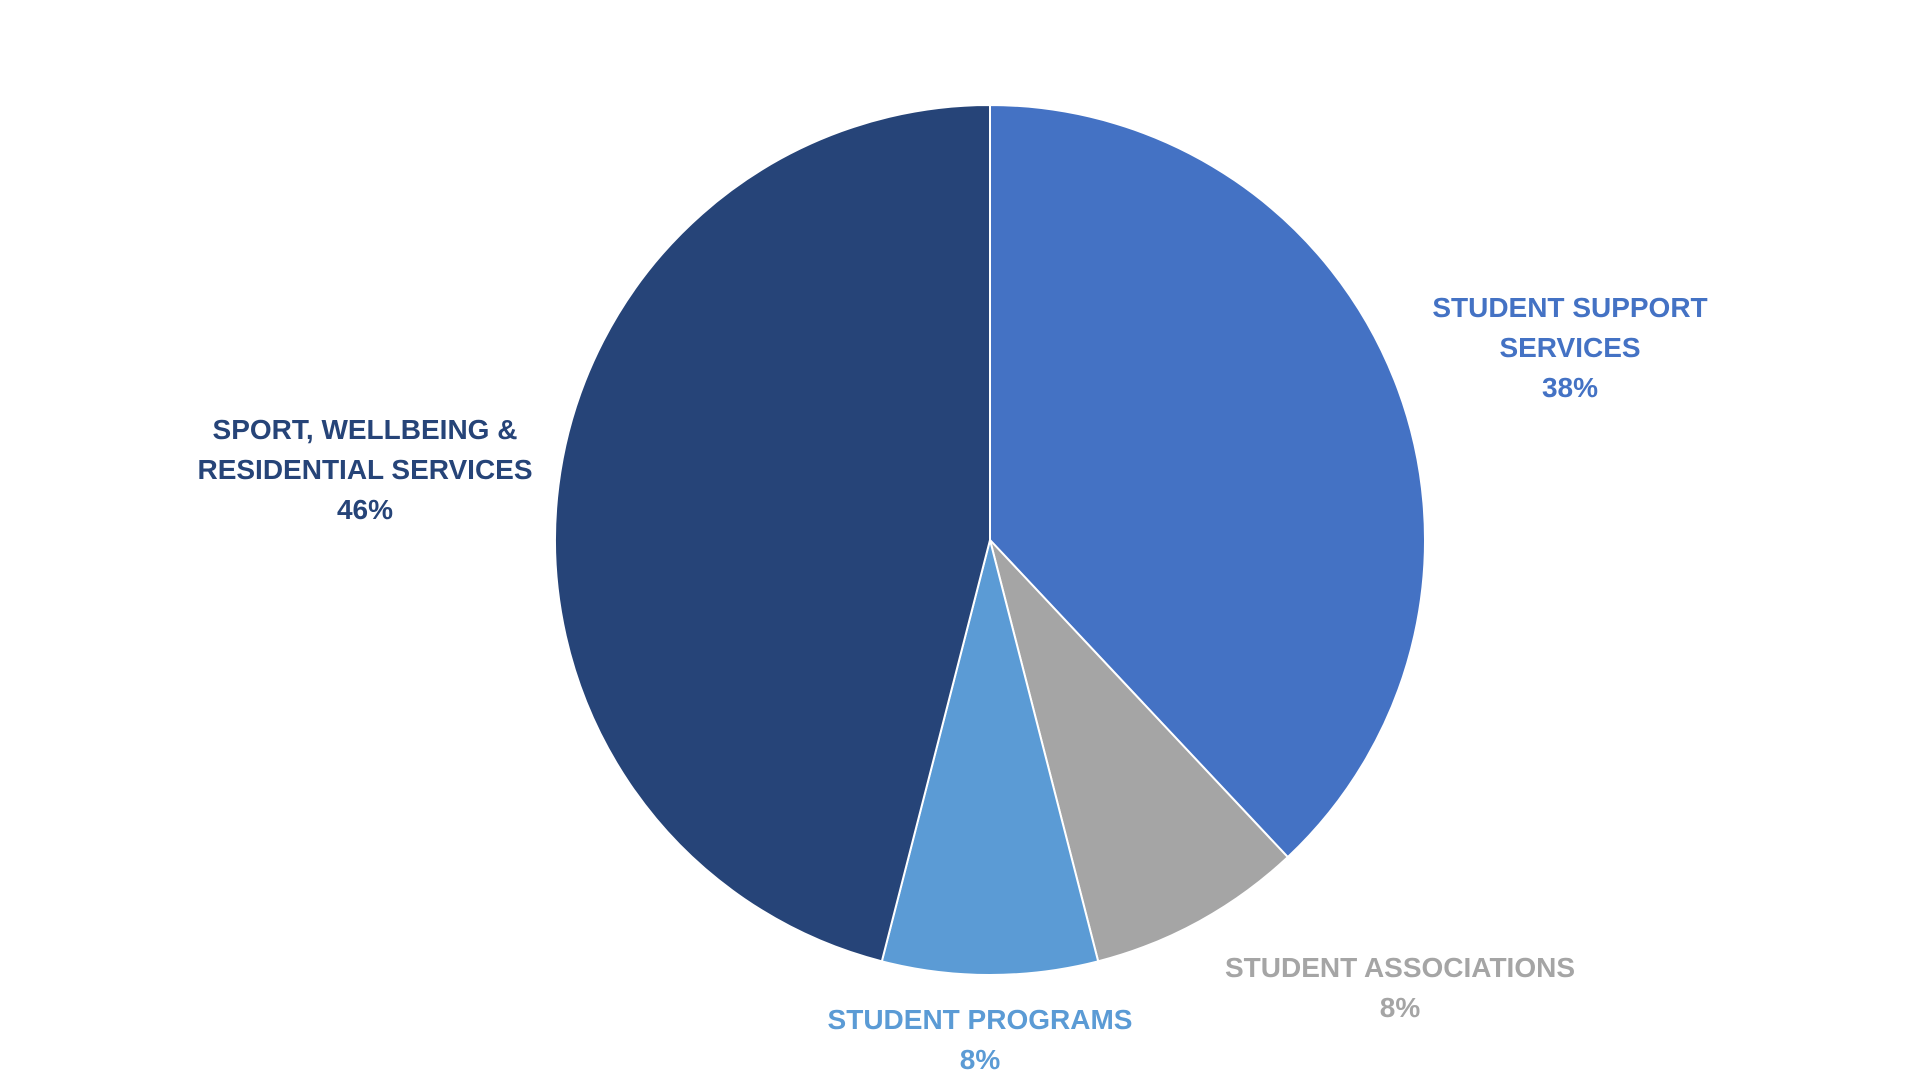 The height and width of the screenshot is (1080, 1920). I want to click on slice-label-line: RESIDENTIAL SERVICES, so click(365, 469).